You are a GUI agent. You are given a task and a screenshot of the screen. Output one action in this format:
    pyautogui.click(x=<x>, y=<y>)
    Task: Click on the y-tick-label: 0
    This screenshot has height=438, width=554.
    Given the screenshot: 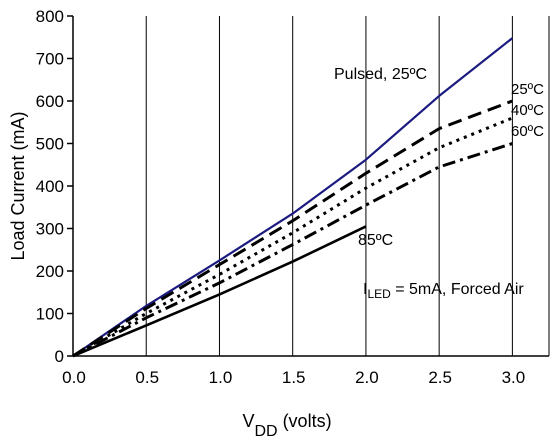 What is the action you would take?
    pyautogui.click(x=59, y=356)
    